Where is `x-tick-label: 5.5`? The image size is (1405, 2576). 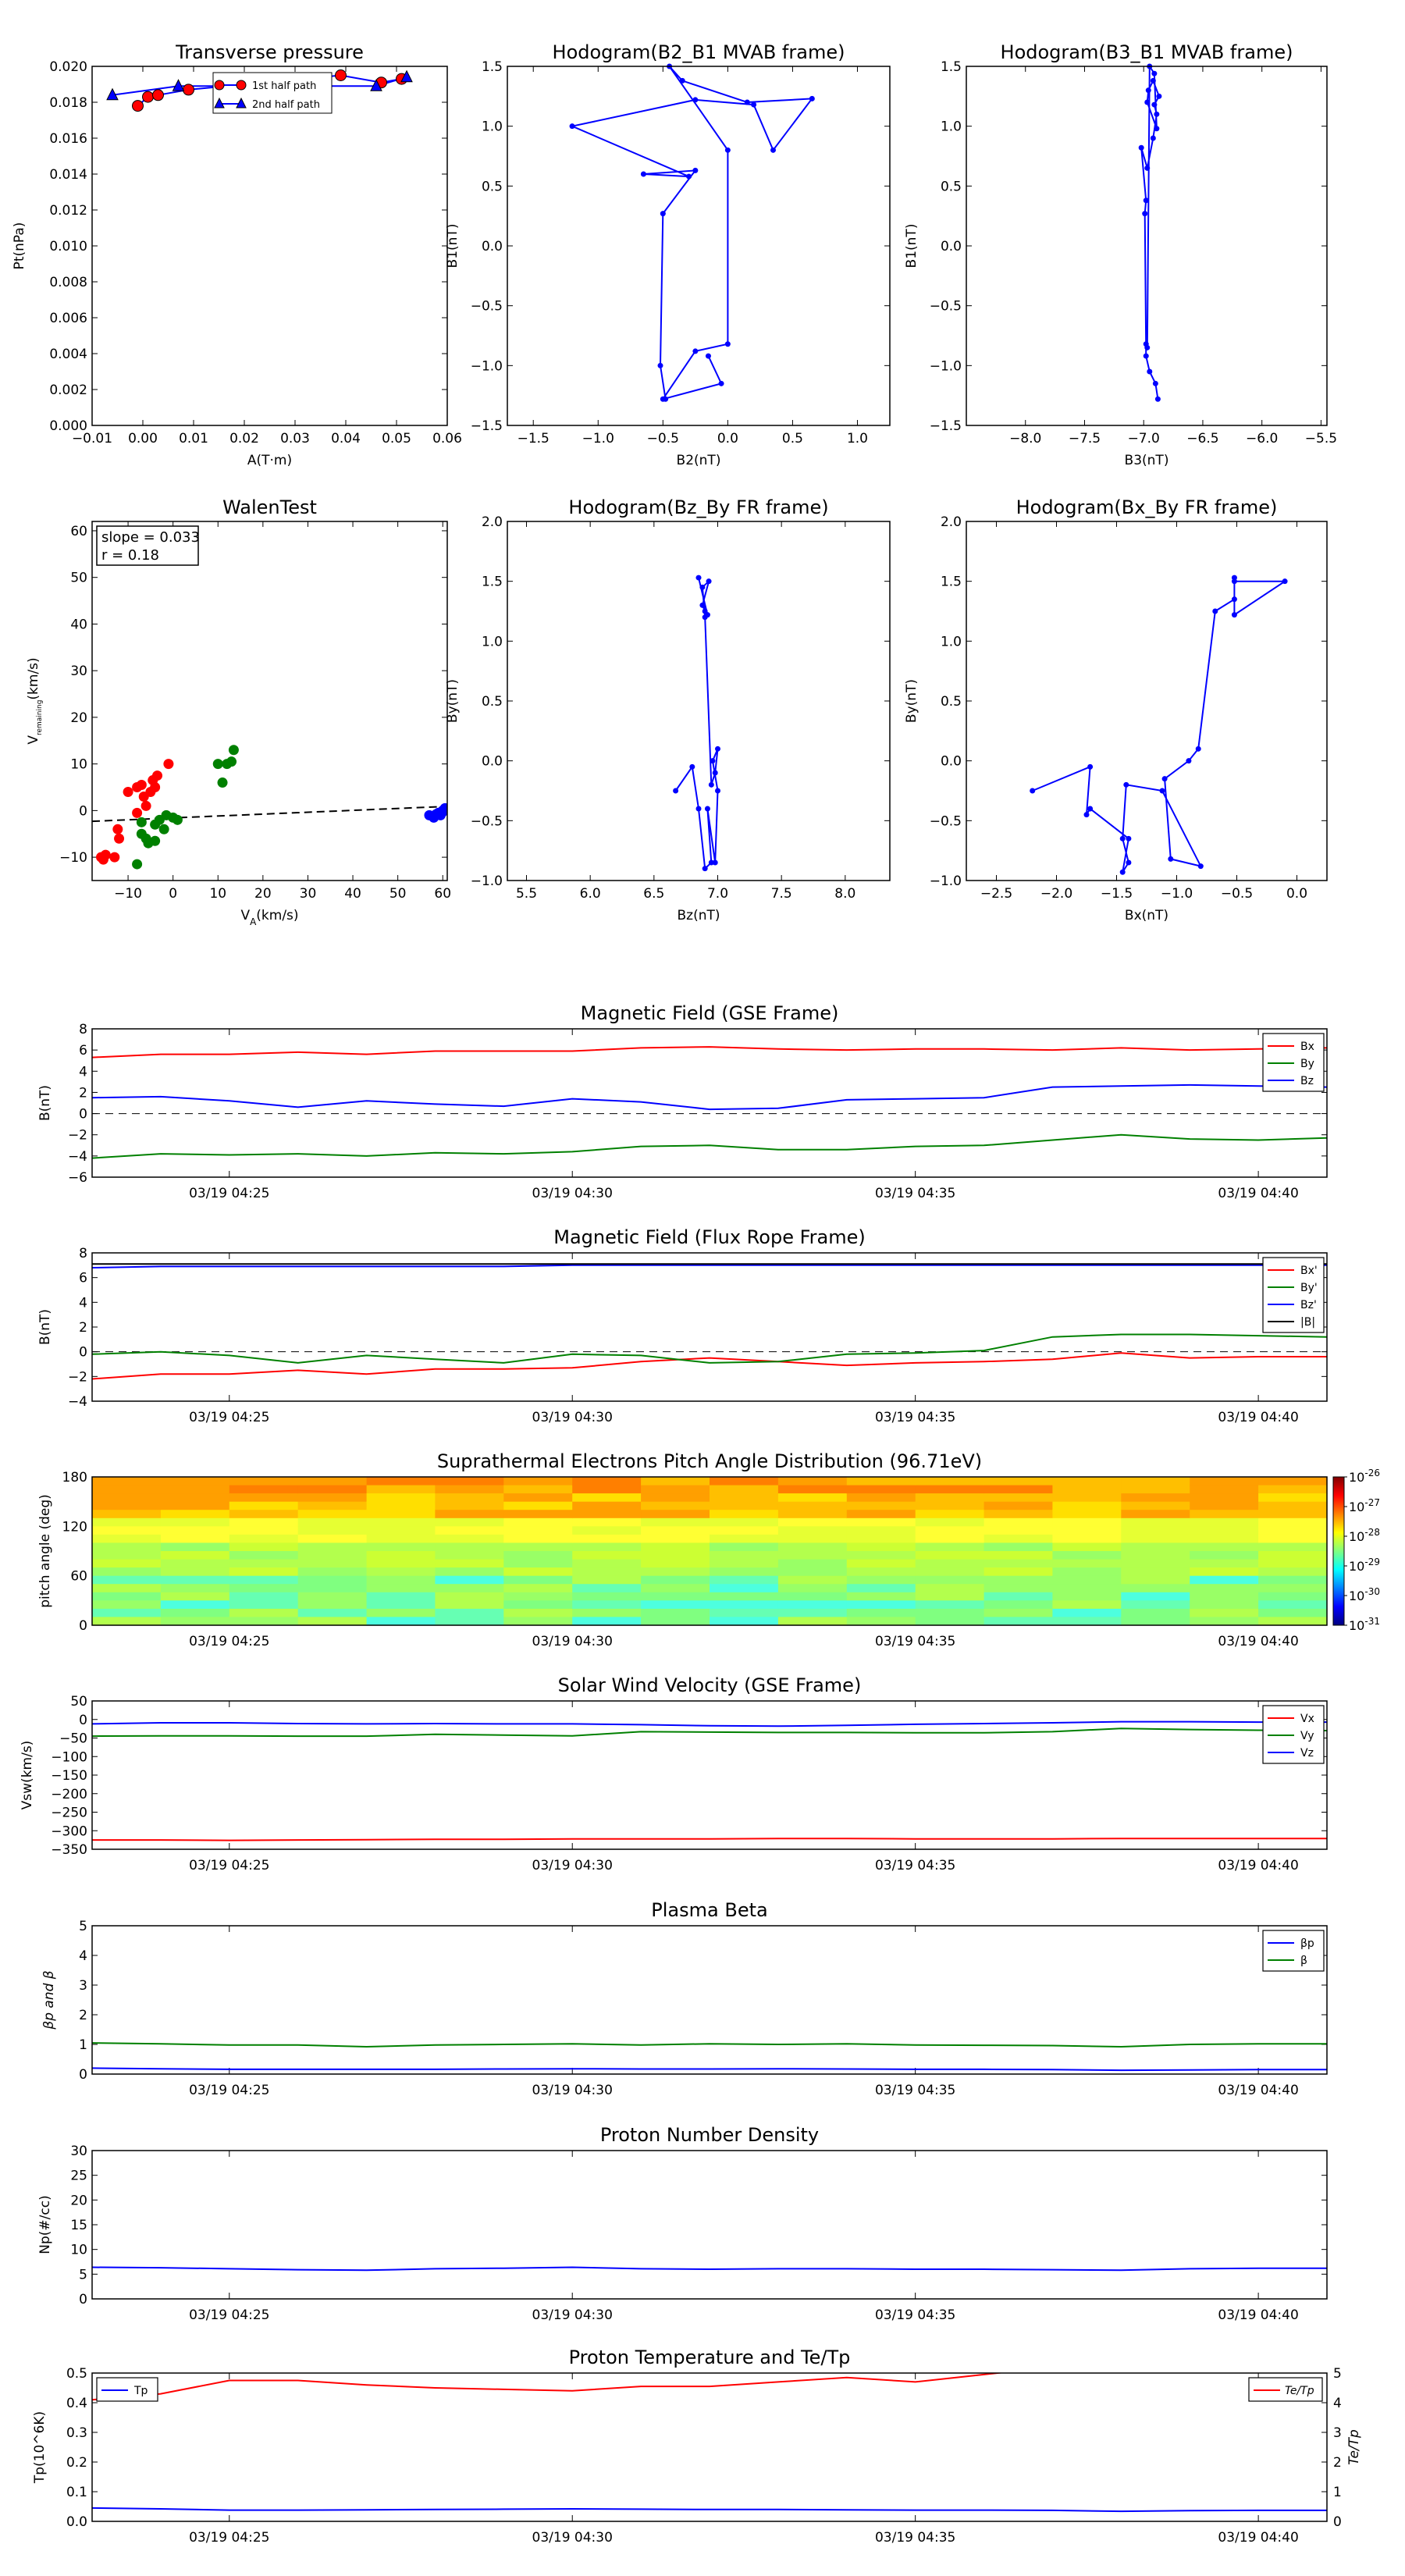
x-tick-label: 5.5 is located at coordinates (526, 894).